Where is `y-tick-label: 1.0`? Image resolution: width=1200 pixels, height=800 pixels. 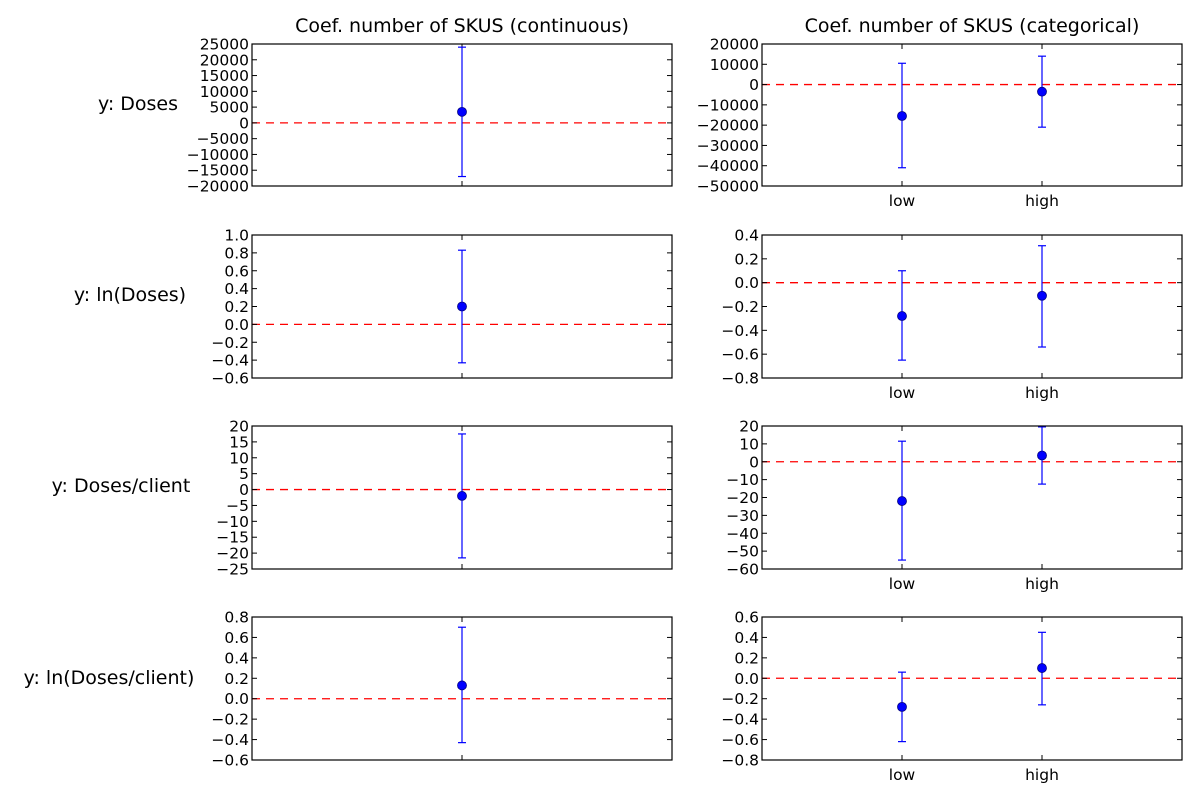
y-tick-label: 1.0 is located at coordinates (236, 236).